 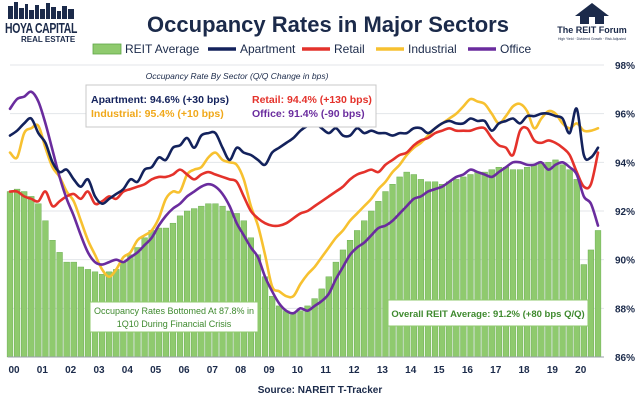 What do you see at coordinates (107, 49) in the screenshot?
I see `legend-swatch-reit-average` at bounding box center [107, 49].